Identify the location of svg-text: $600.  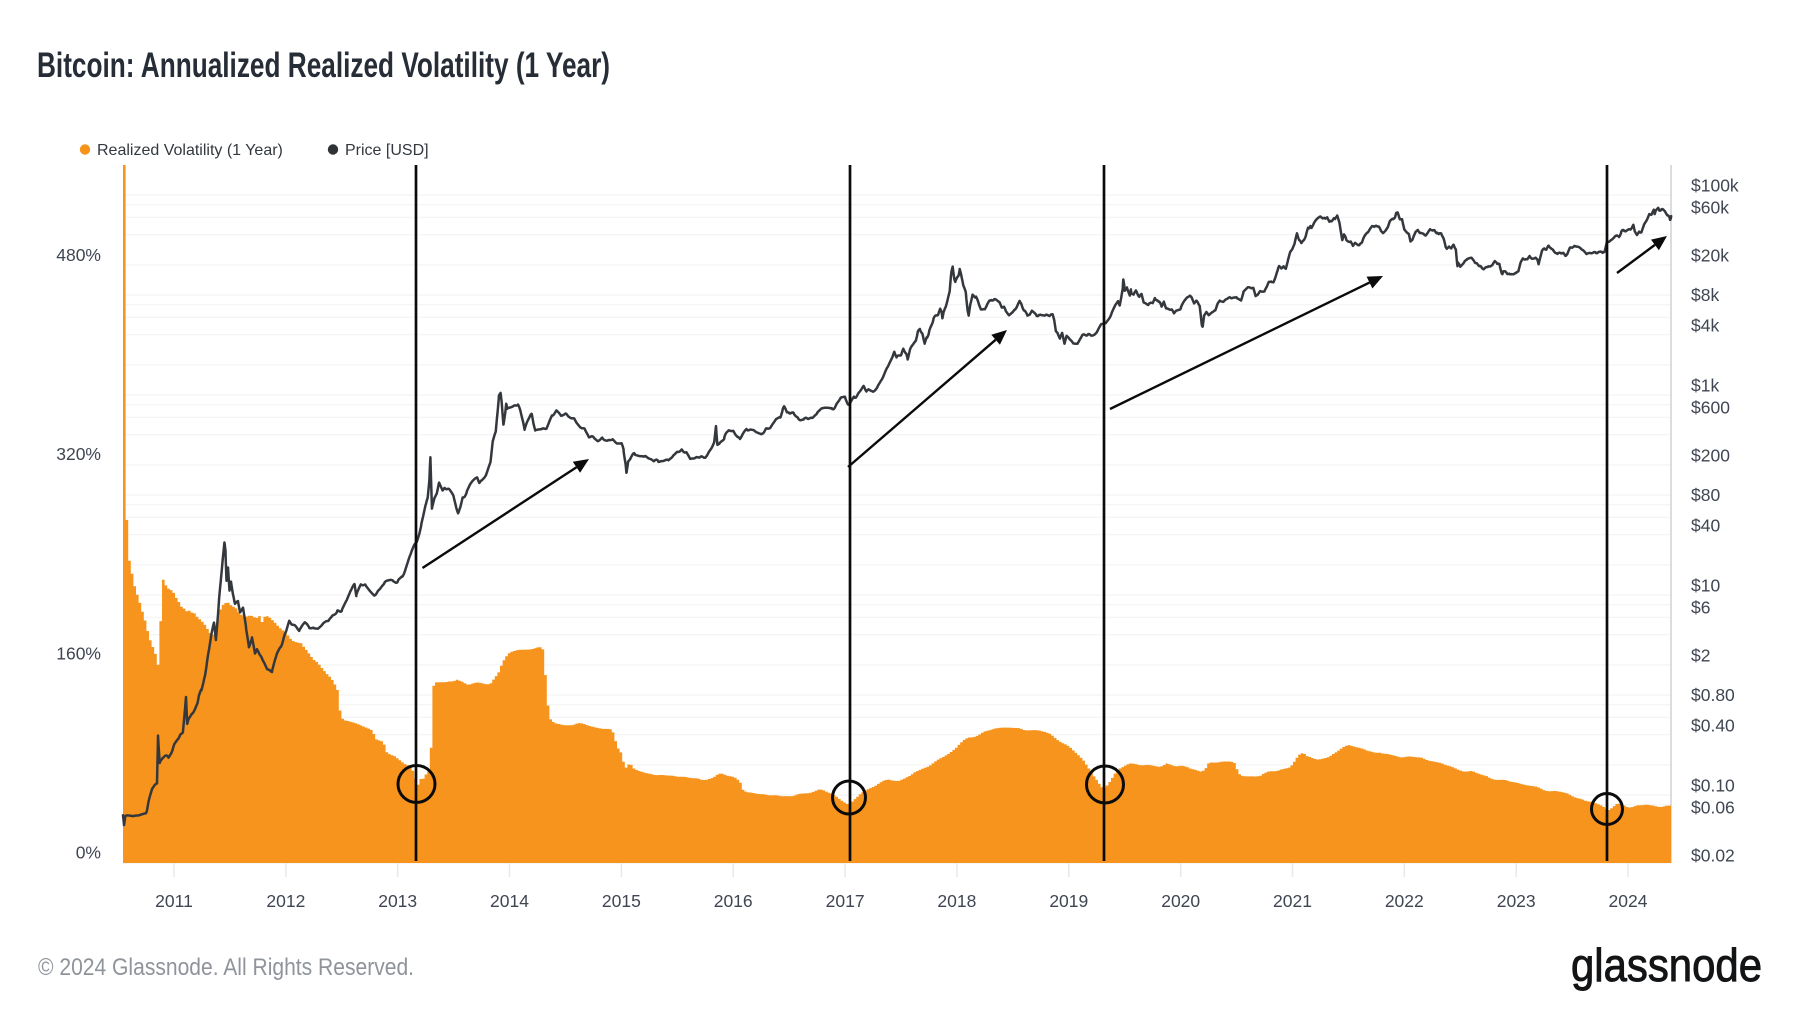
(1710, 408).